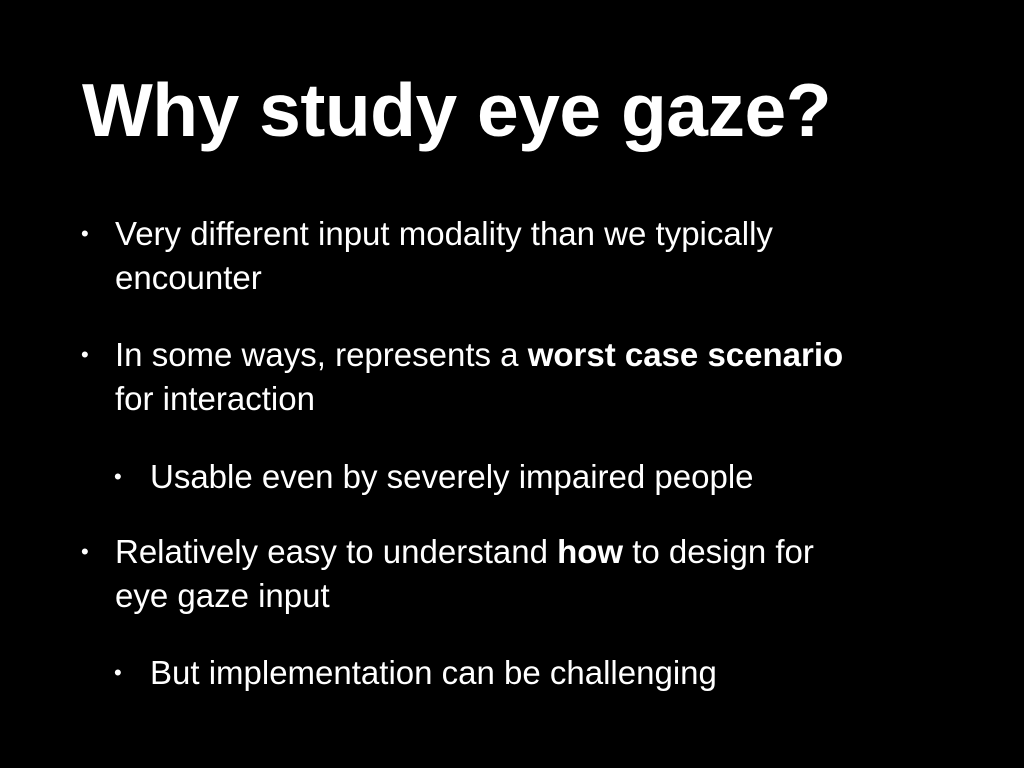 This screenshot has width=1024, height=768. I want to click on bullet-item-2-line-2: for interaction, so click(215, 398).